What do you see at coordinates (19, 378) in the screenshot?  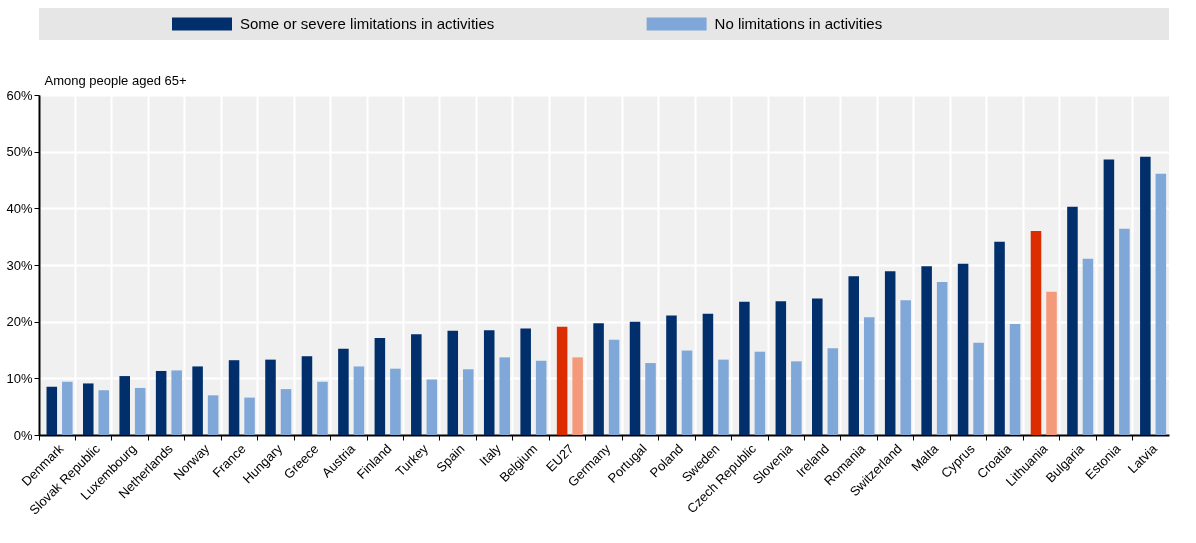 I see `y-tick-label: 10%` at bounding box center [19, 378].